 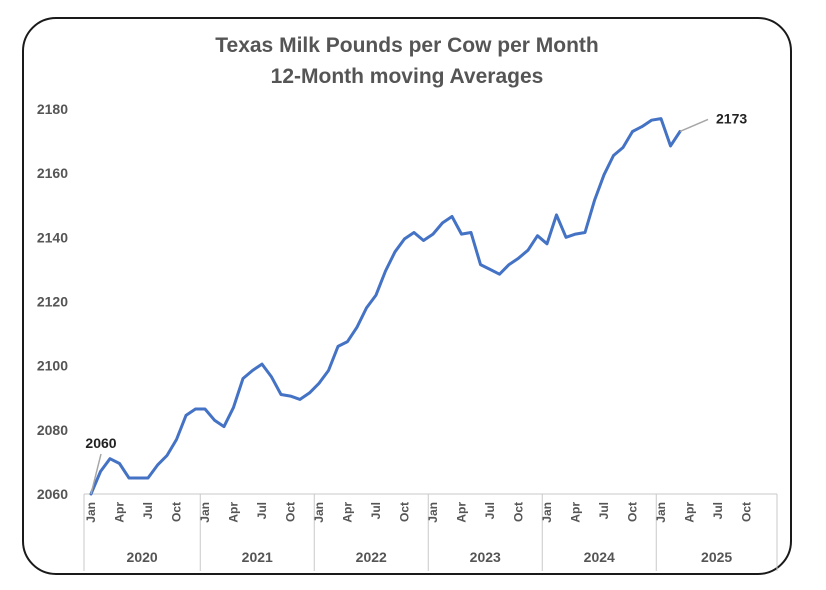 I want to click on year-label: 2025, so click(x=716, y=557).